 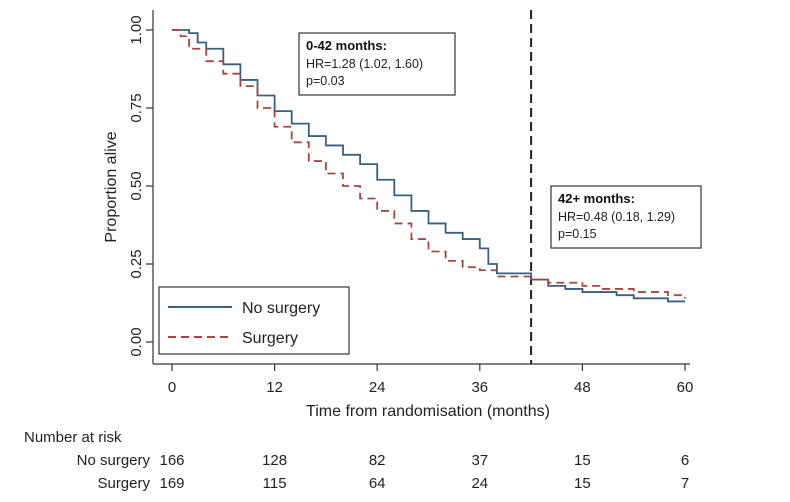 I want to click on y-tick-label: 0.00, so click(x=136, y=341).